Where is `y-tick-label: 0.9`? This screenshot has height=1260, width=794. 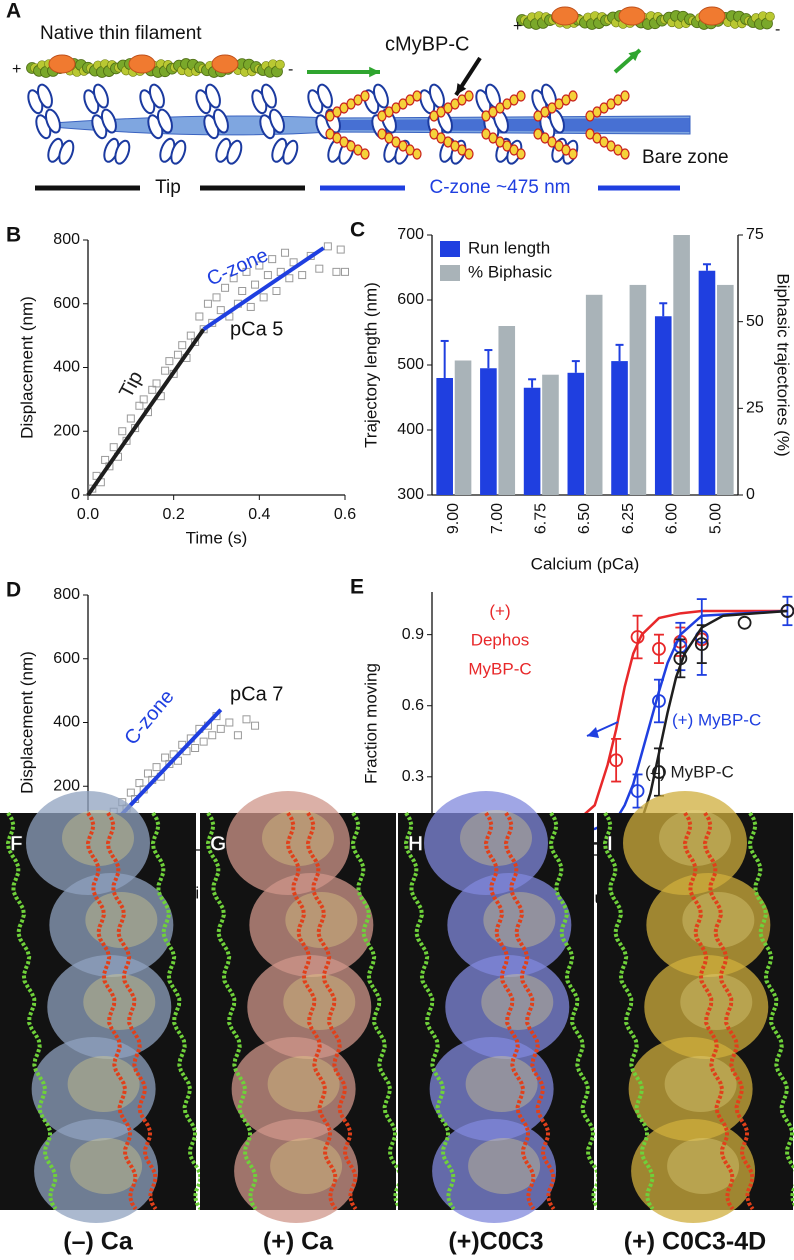
y-tick-label: 0.9 is located at coordinates (413, 634).